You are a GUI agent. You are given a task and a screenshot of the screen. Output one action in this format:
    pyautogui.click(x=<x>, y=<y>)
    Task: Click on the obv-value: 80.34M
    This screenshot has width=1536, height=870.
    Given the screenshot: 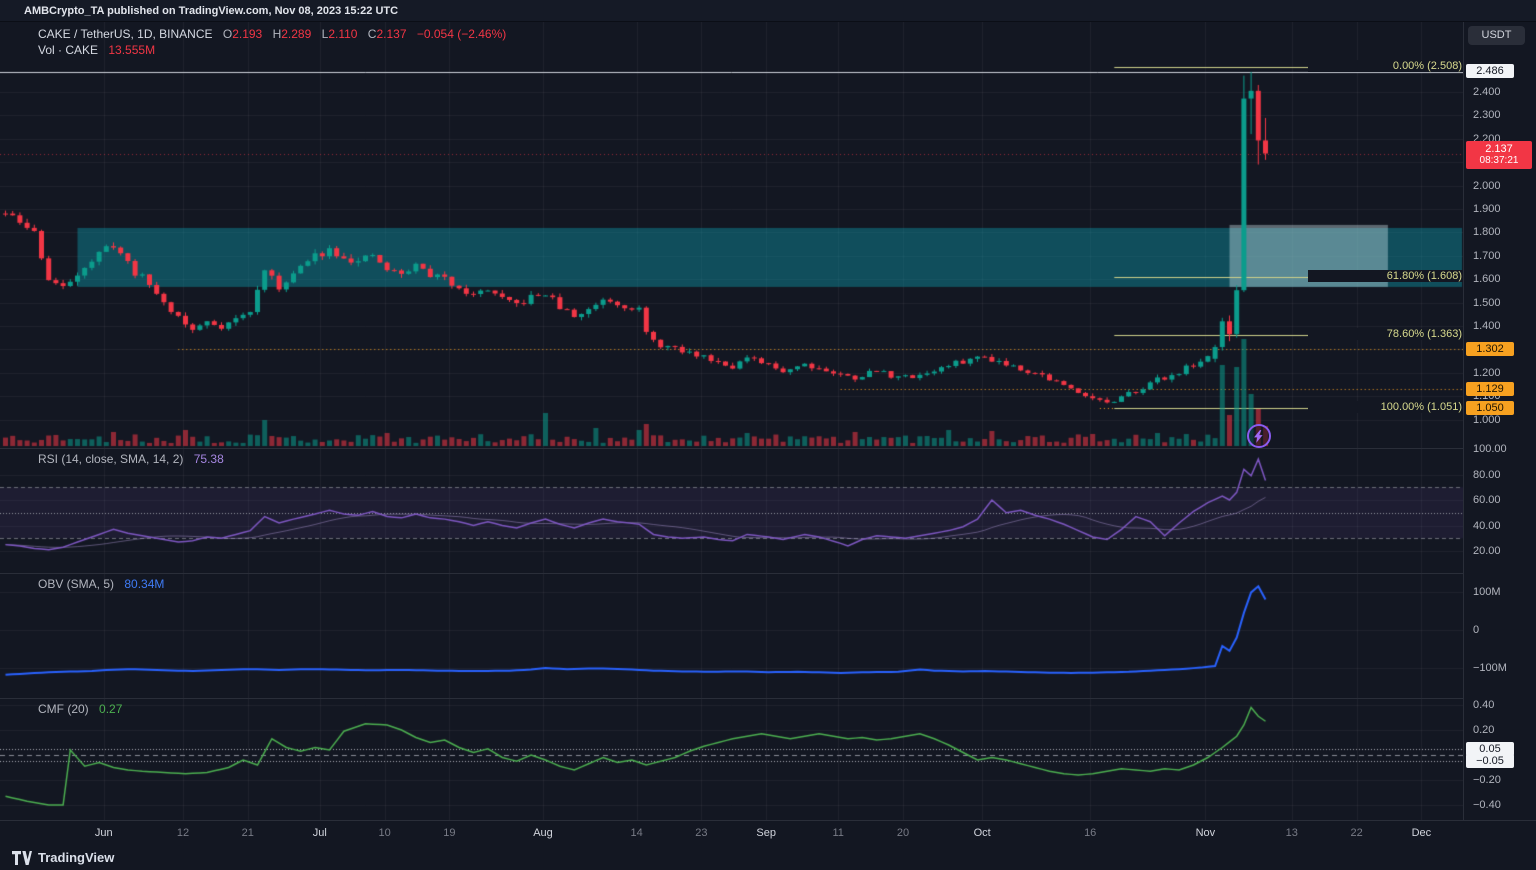 What is the action you would take?
    pyautogui.click(x=144, y=584)
    